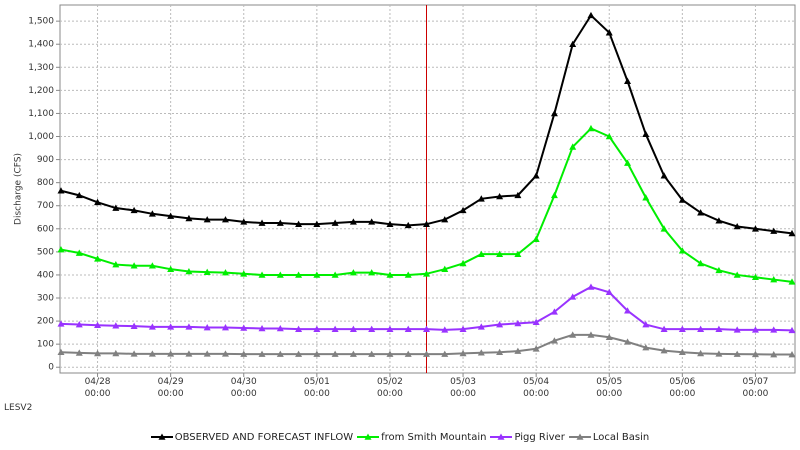  I want to click on y-tick-label: 800, so click(45, 183).